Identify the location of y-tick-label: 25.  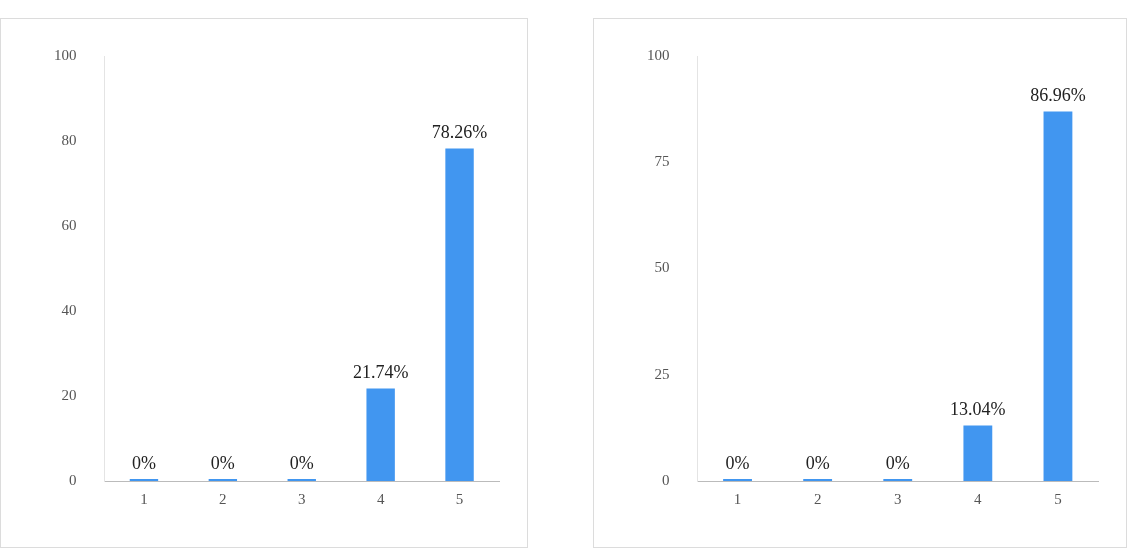
(662, 373).